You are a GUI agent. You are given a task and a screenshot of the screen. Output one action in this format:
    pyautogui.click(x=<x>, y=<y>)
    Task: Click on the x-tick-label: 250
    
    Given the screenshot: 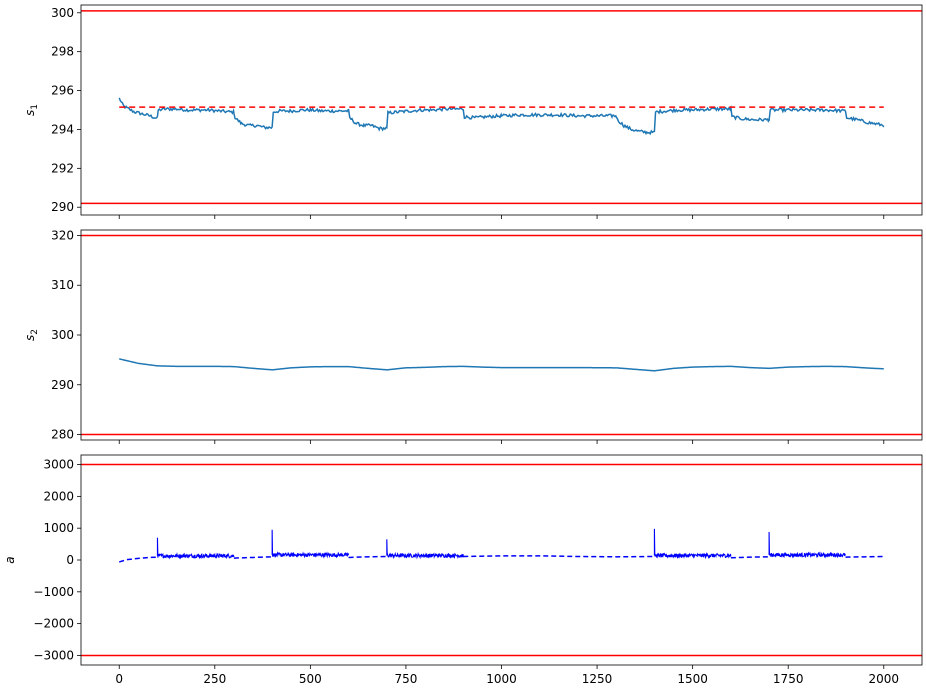 What is the action you would take?
    pyautogui.click(x=214, y=679)
    